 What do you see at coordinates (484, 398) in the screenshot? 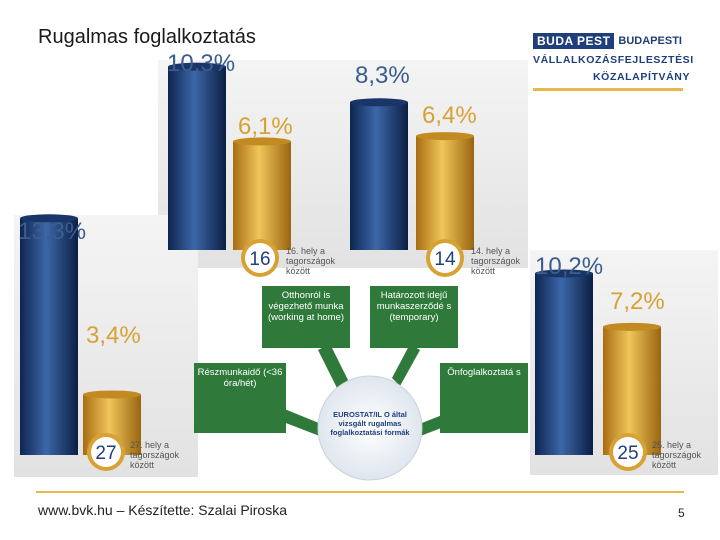
I see `category-callout-4: Önfoglalkoztatá s` at bounding box center [484, 398].